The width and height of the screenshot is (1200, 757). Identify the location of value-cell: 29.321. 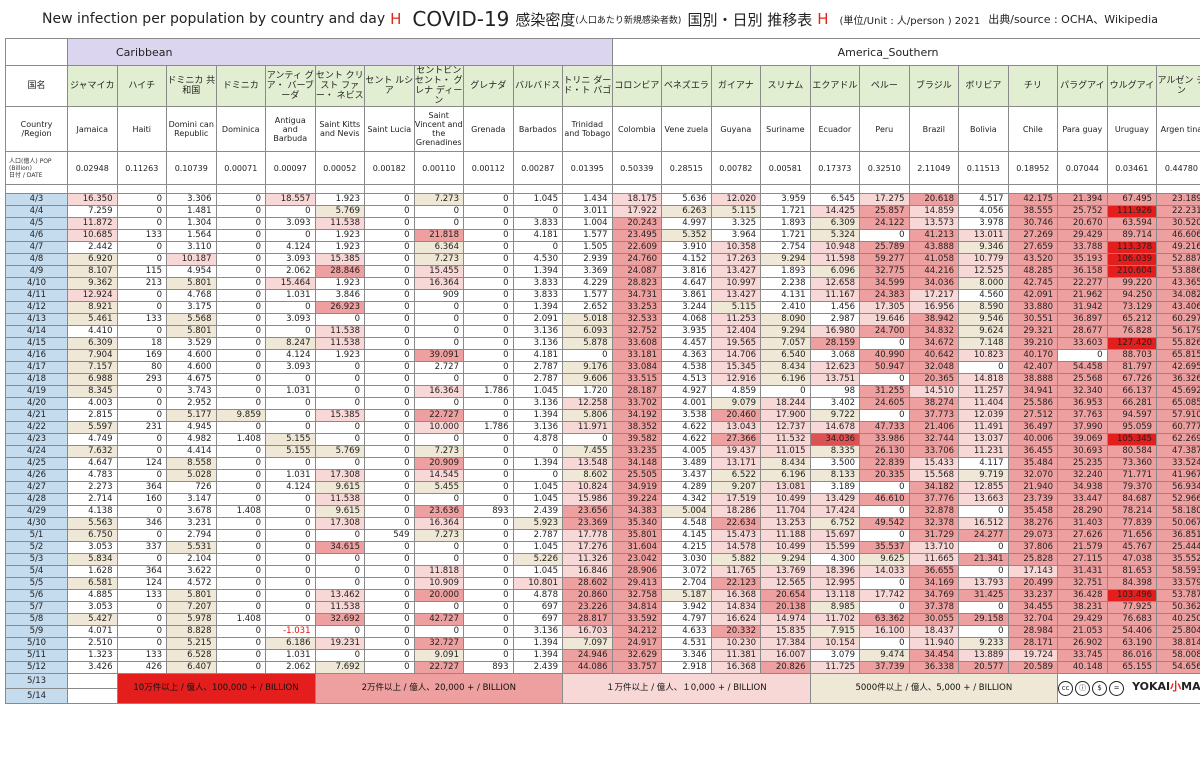
(1033, 331).